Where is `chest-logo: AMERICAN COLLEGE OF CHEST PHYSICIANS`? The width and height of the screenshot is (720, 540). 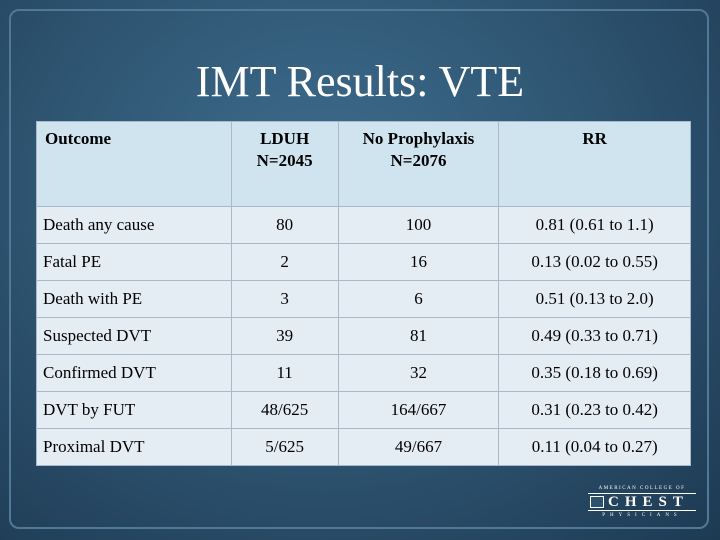
chest-logo: AMERICAN COLLEGE OF CHEST PHYSICIANS is located at coordinates (642, 503).